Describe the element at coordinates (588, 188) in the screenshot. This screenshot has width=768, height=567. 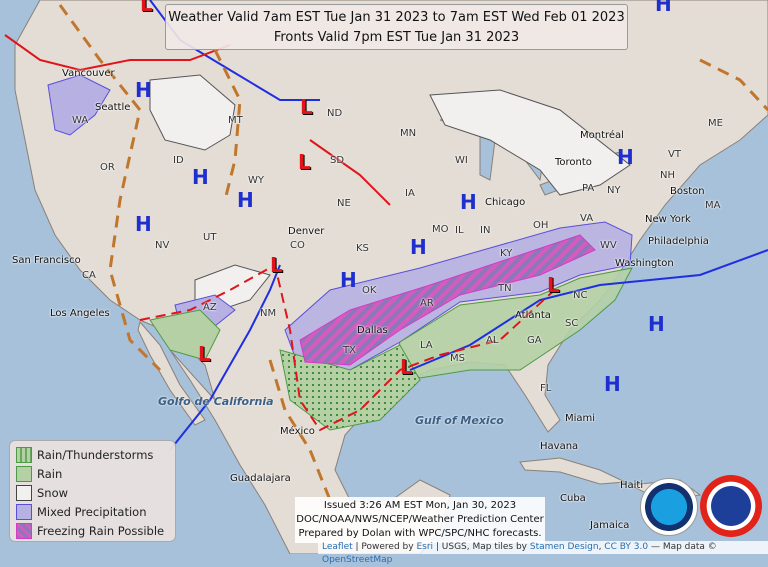
I see `state-label: PA` at that location.